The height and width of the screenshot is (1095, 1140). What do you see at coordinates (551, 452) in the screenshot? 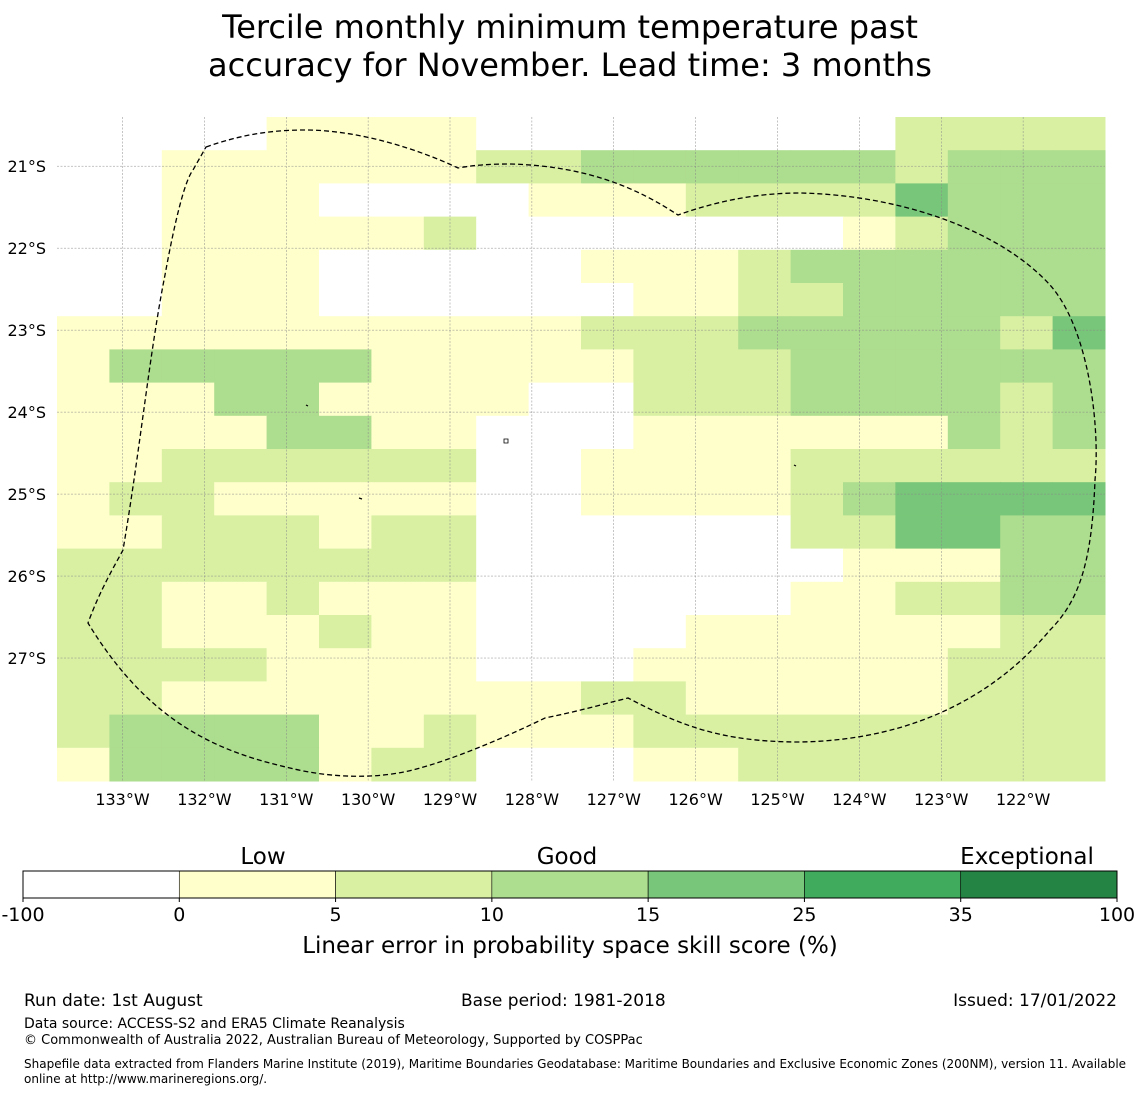
I see `island-markers` at bounding box center [551, 452].